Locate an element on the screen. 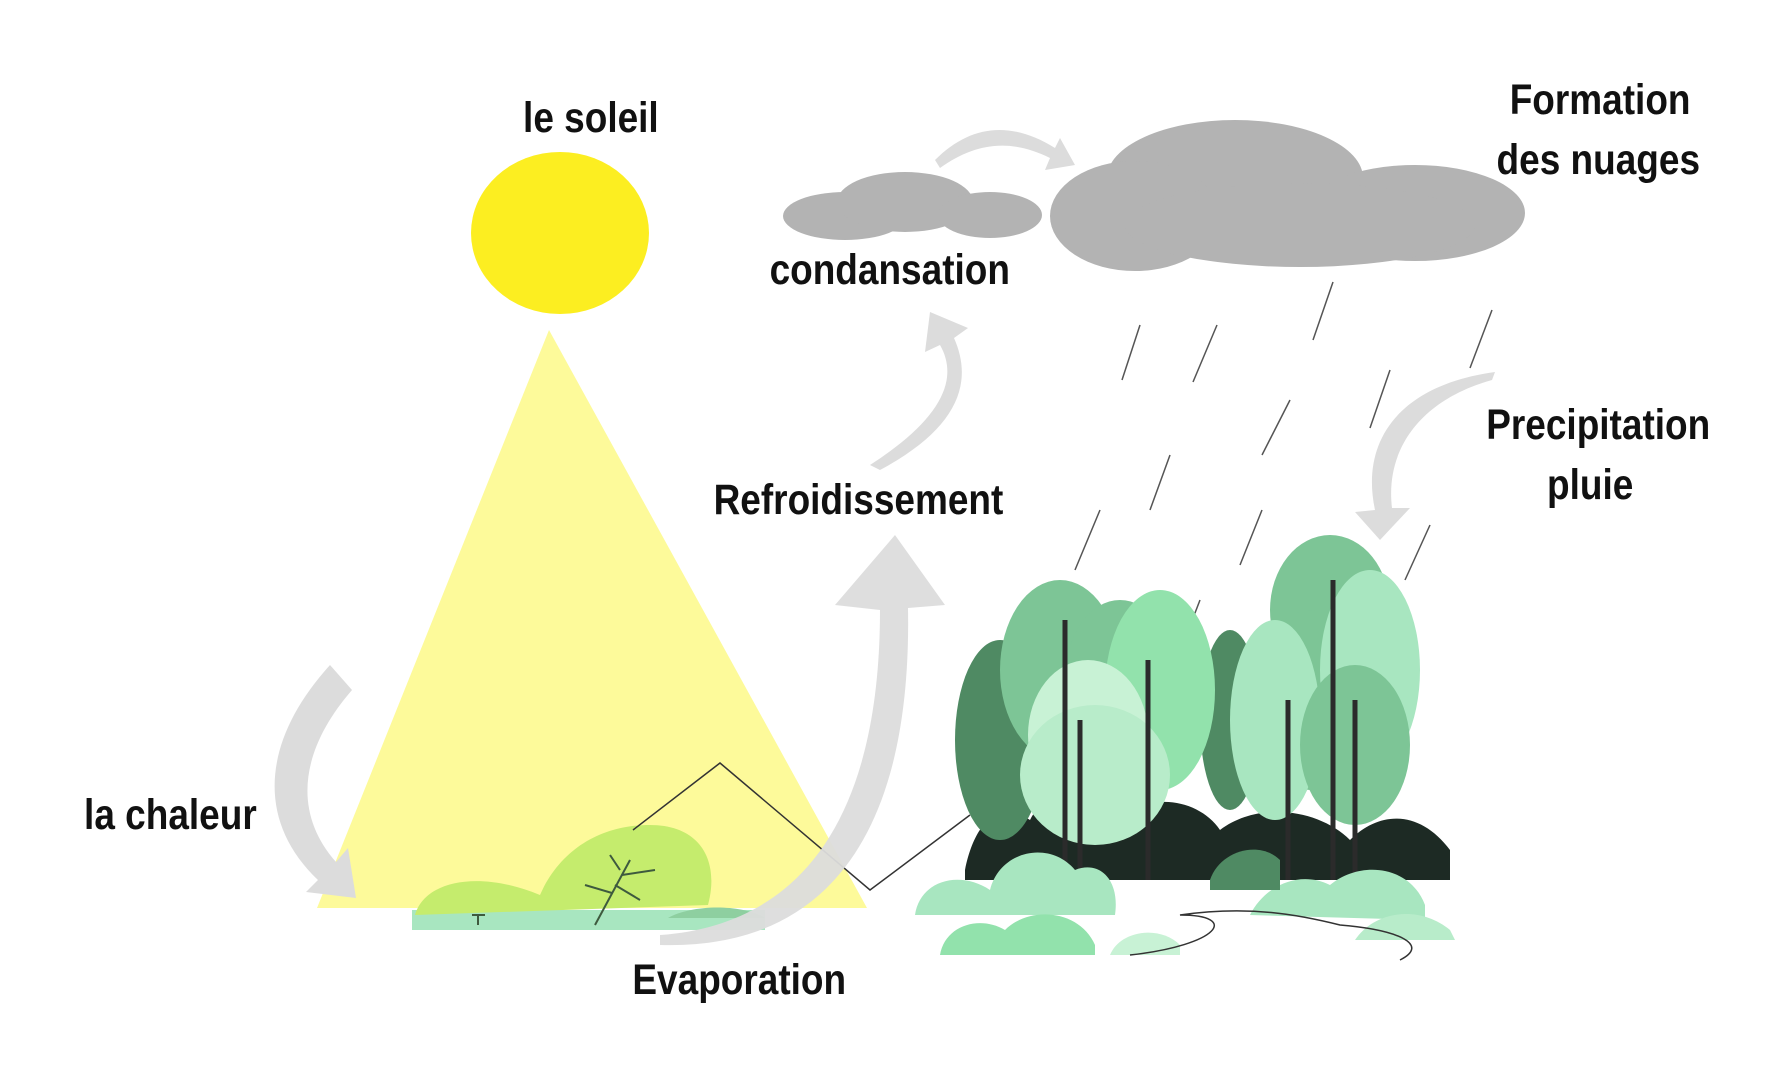  small-cloud-icon is located at coordinates (912, 206).